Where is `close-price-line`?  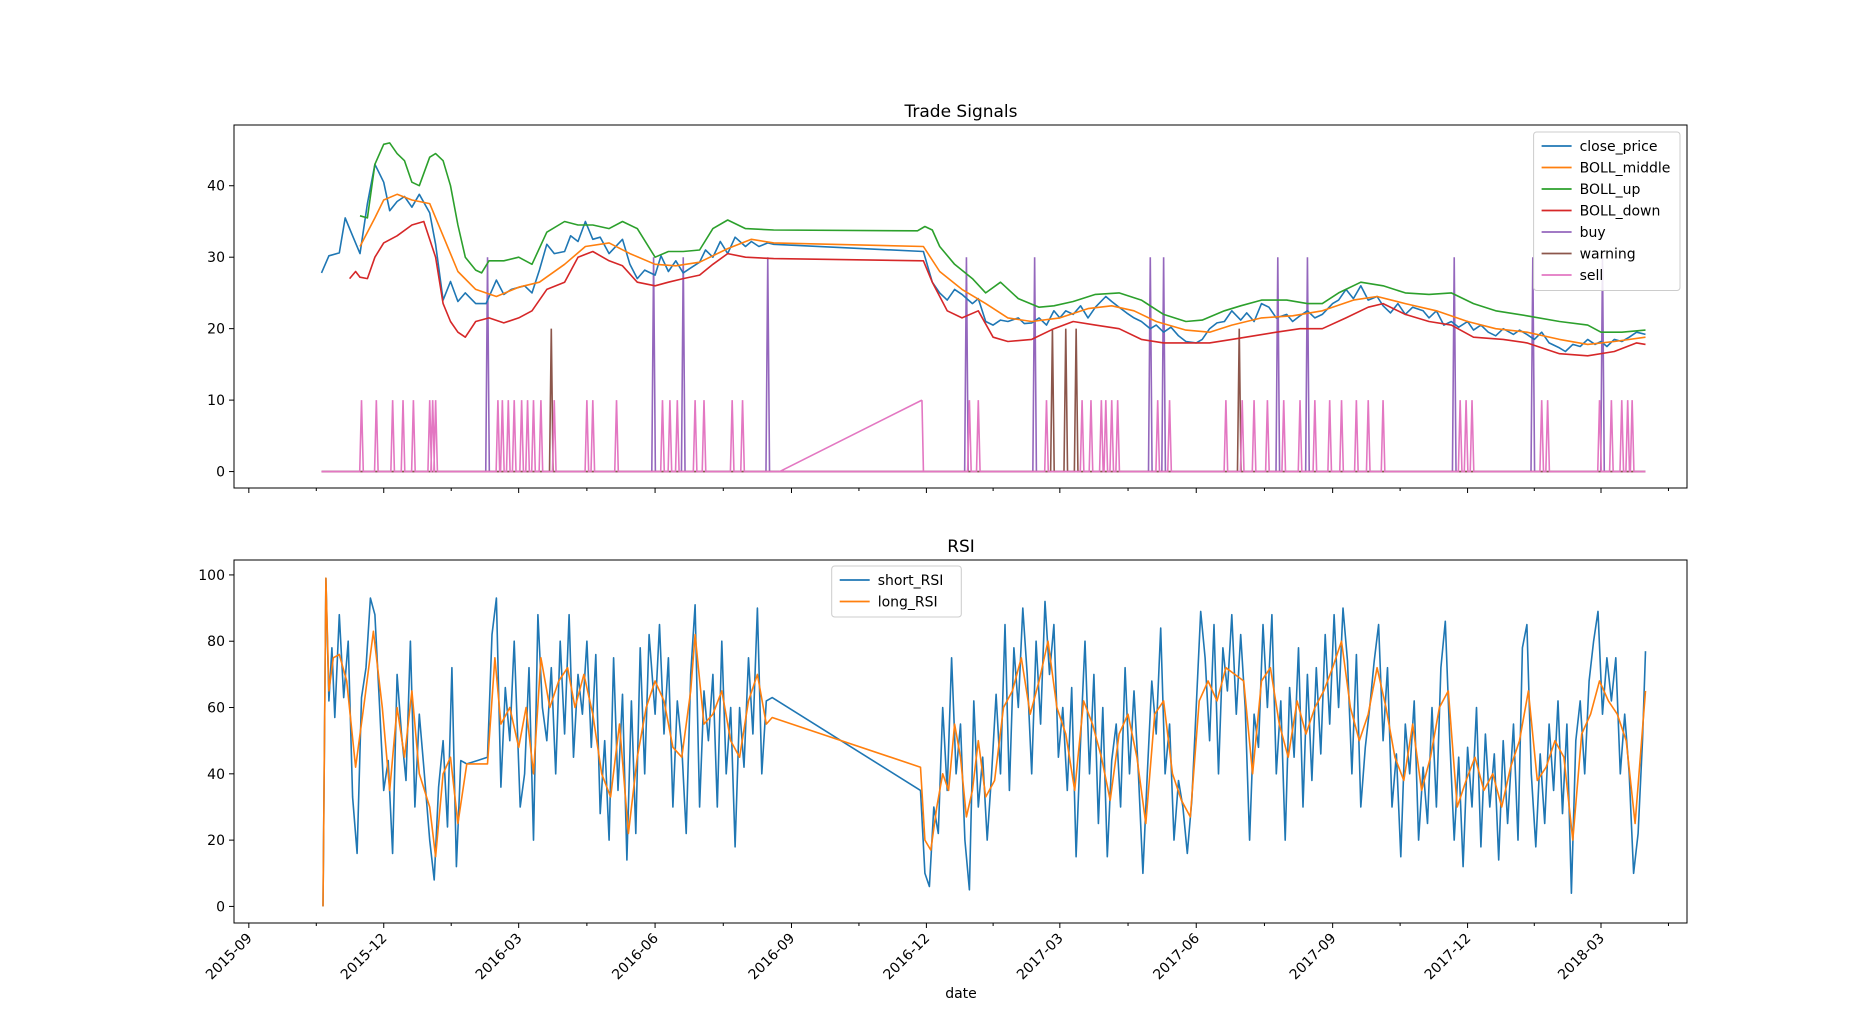
close-price-line is located at coordinates (983, 258).